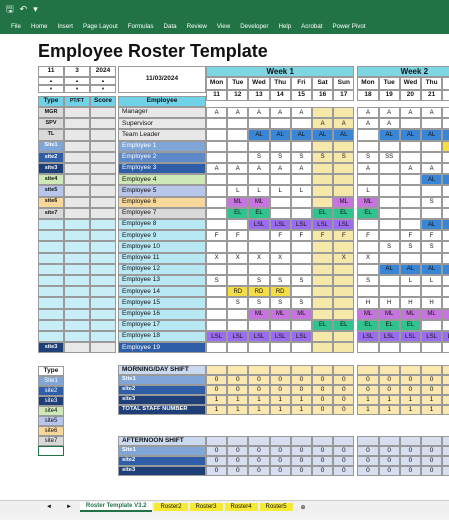  I want to click on row-type-cell: site5, so click(51, 191).